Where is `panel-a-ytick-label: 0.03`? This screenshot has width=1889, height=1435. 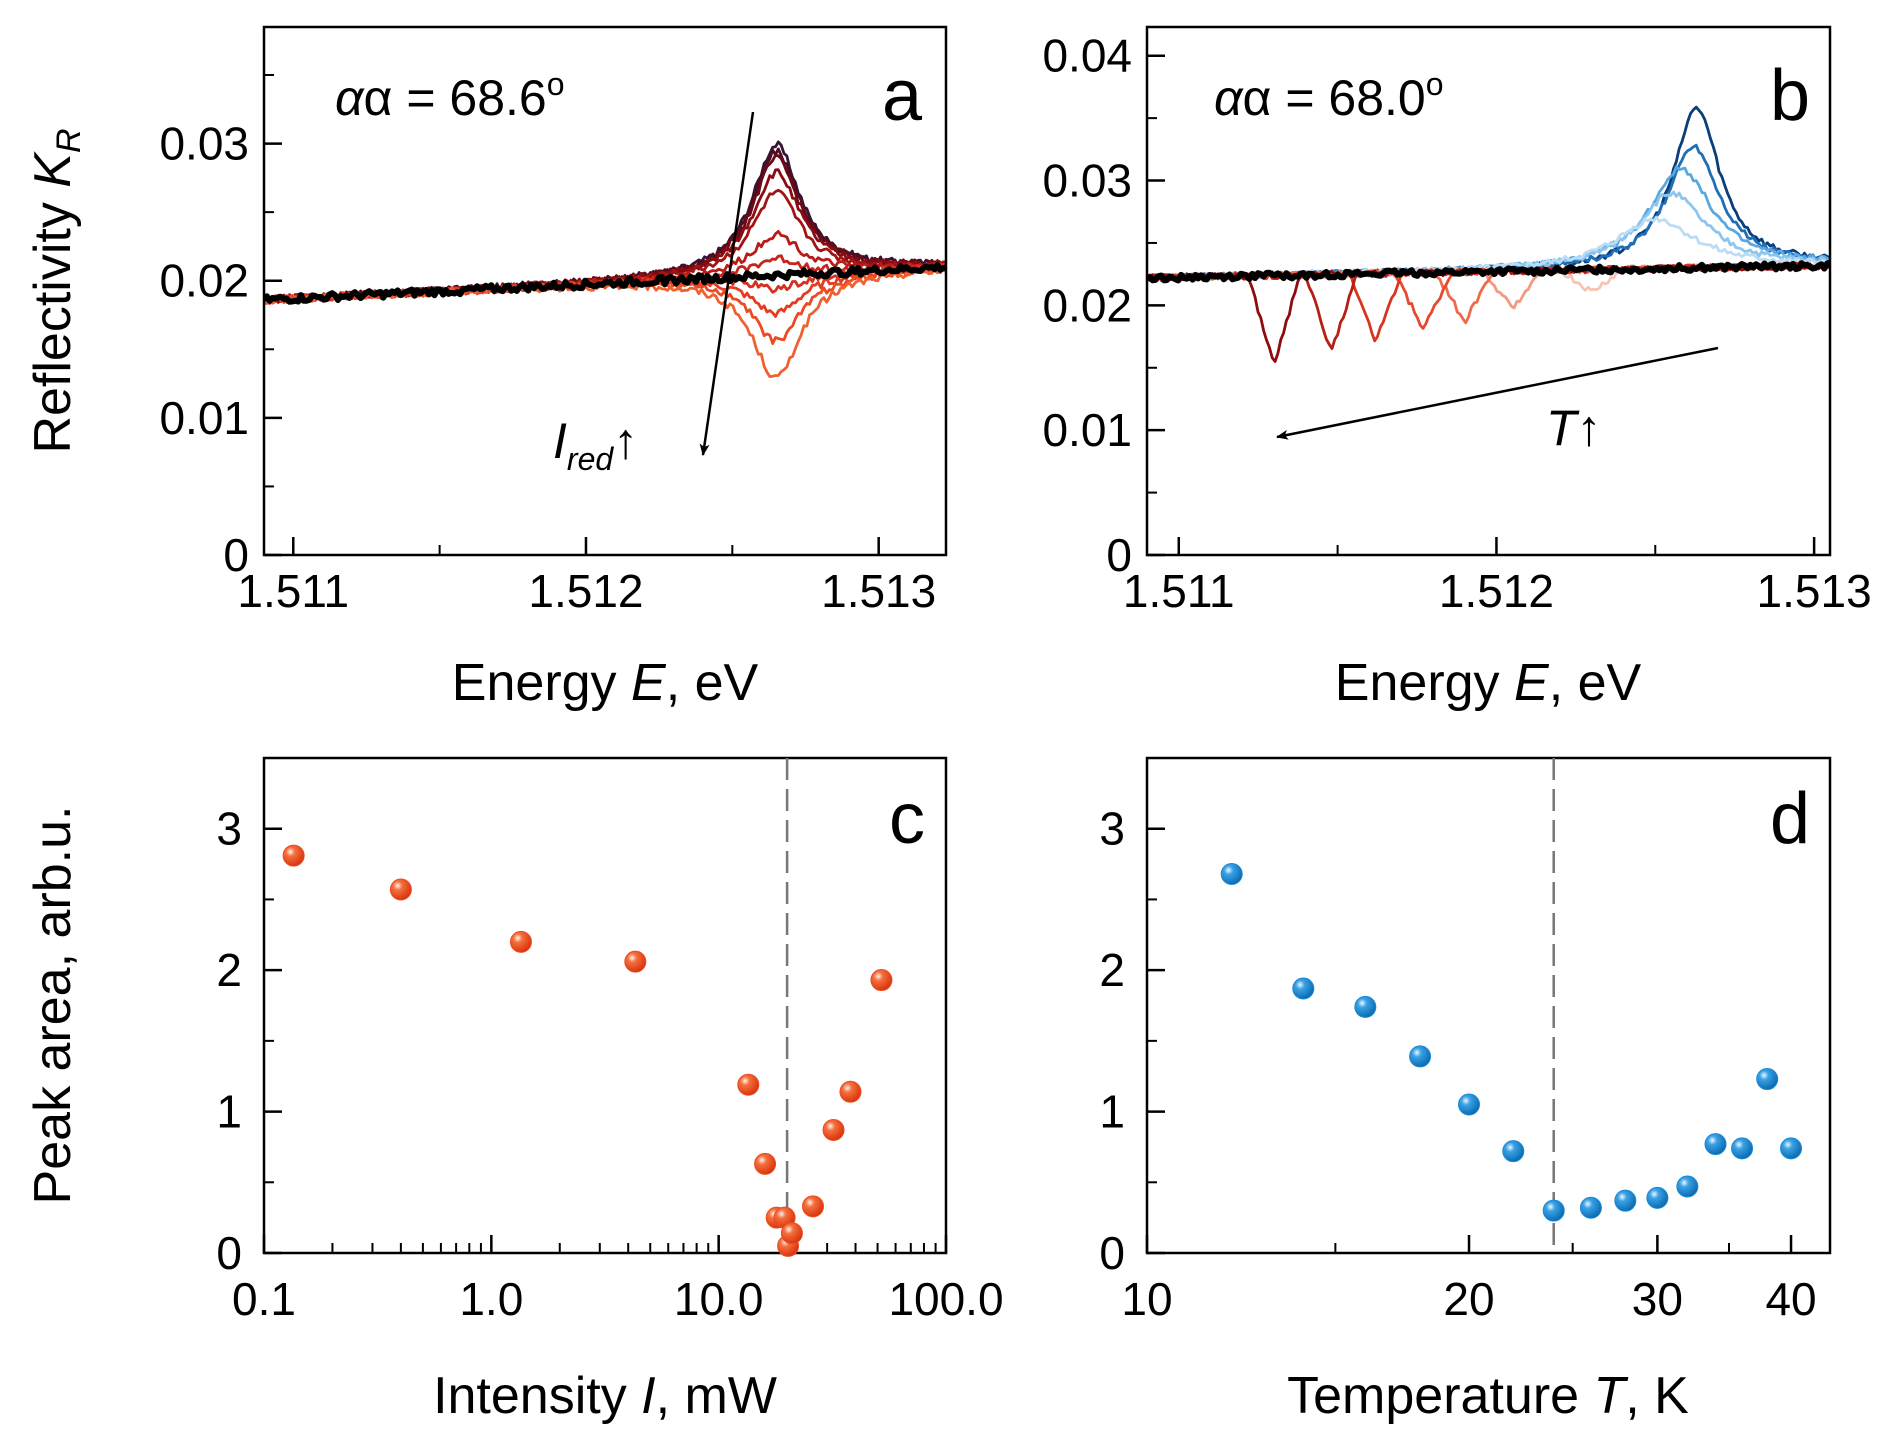
panel-a-ytick-label: 0.03 is located at coordinates (204, 144).